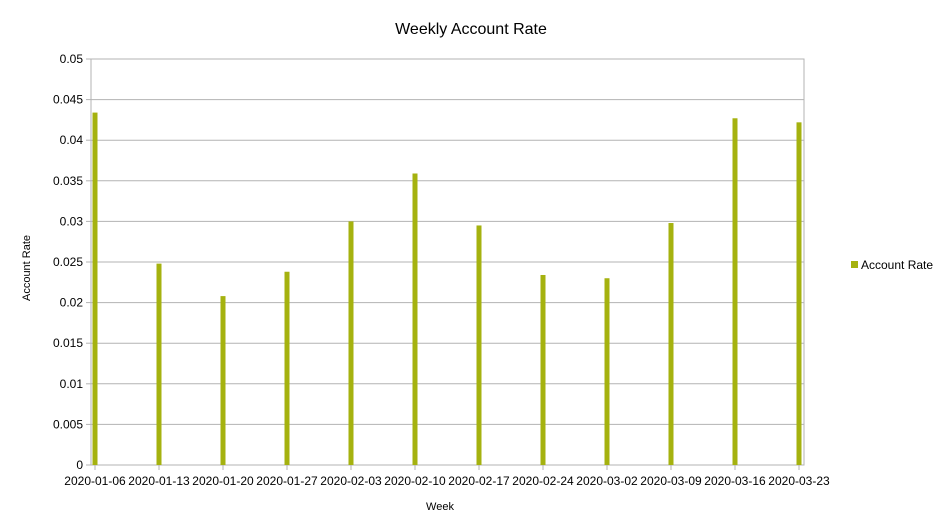 The height and width of the screenshot is (530, 943). What do you see at coordinates (72, 140) in the screenshot?
I see `y-tick-label: 0.04` at bounding box center [72, 140].